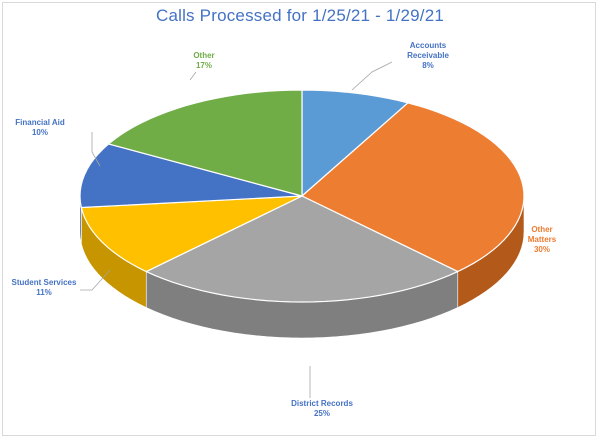 The width and height of the screenshot is (600, 440). Describe the element at coordinates (322, 413) in the screenshot. I see `data-label-value: 25%` at that location.